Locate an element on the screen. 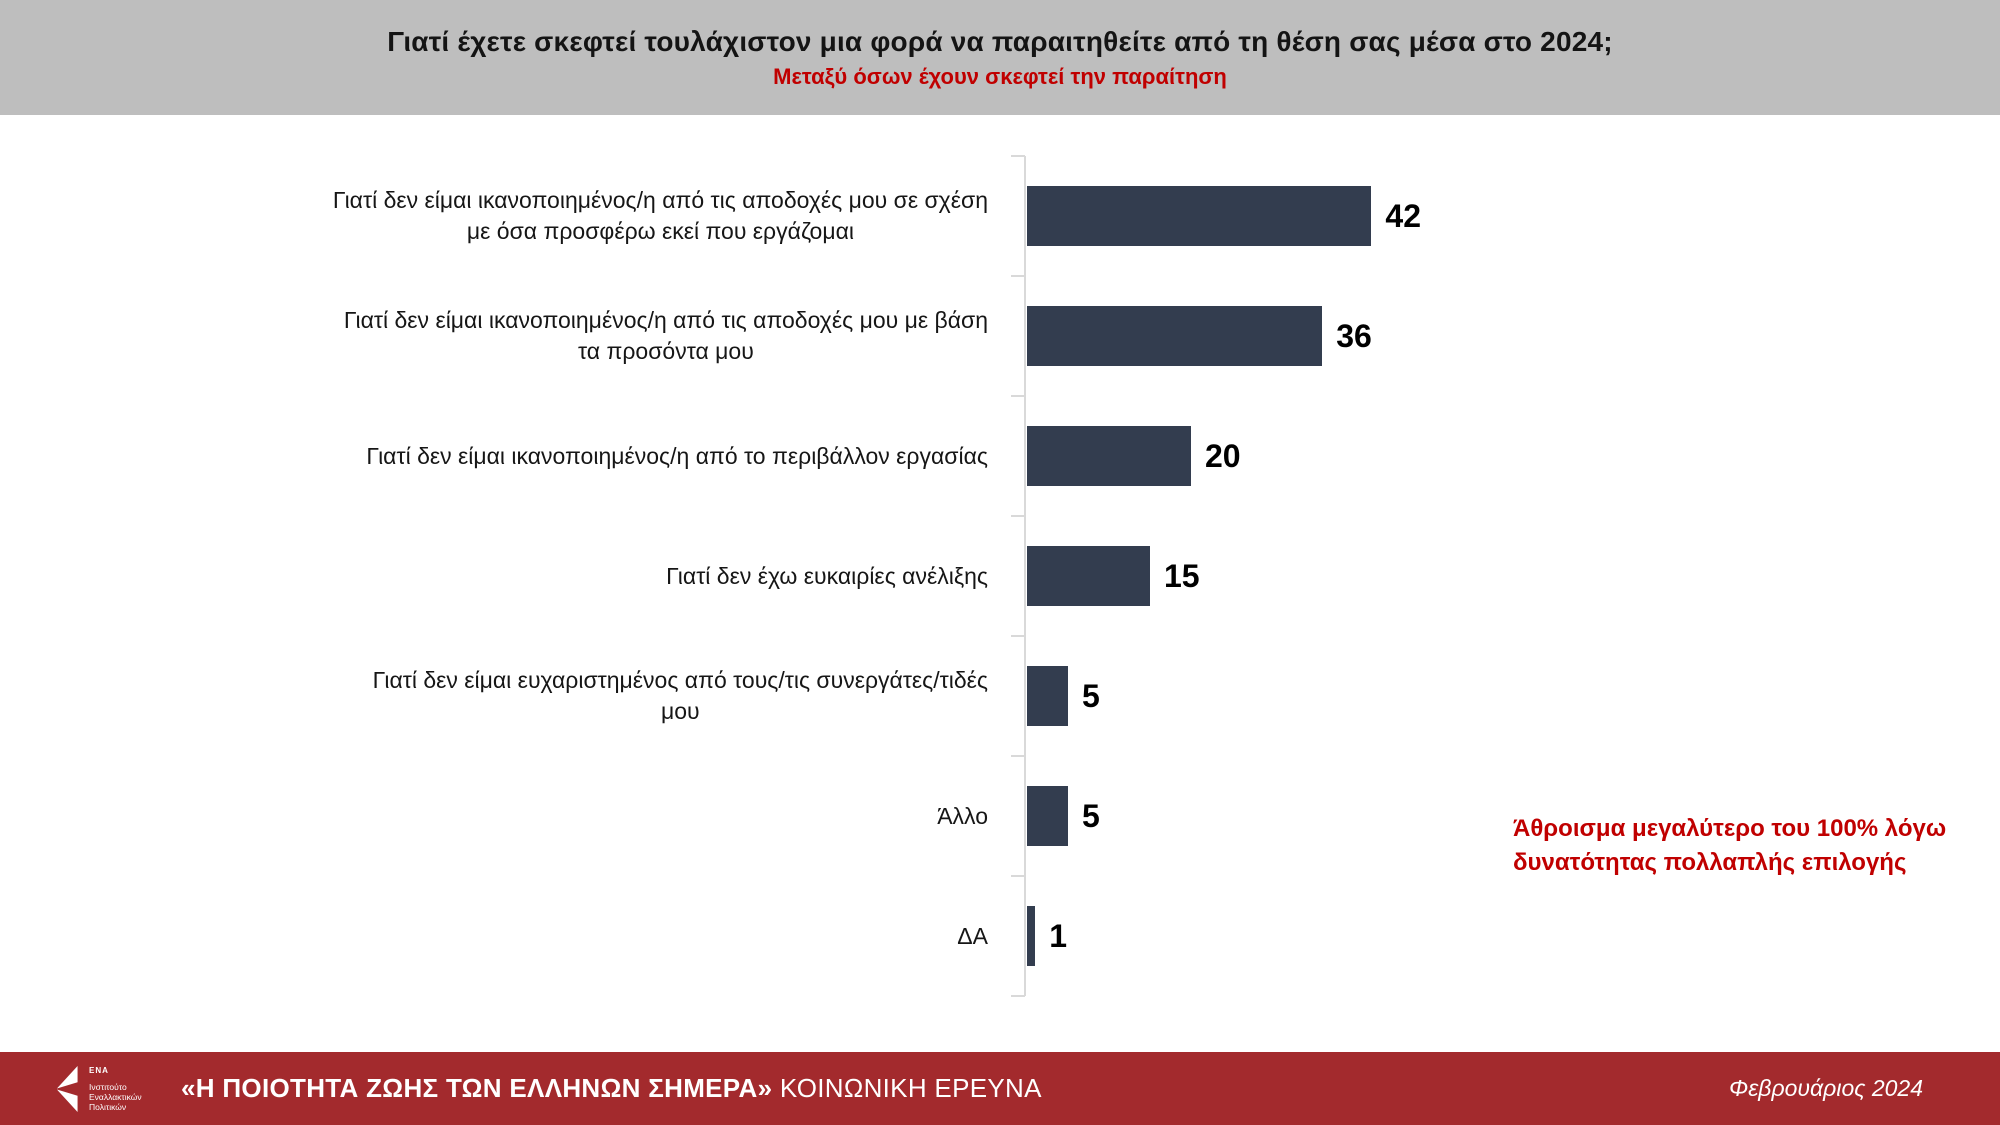 This screenshot has height=1125, width=2000. ena-logo-icon is located at coordinates (67, 1088).